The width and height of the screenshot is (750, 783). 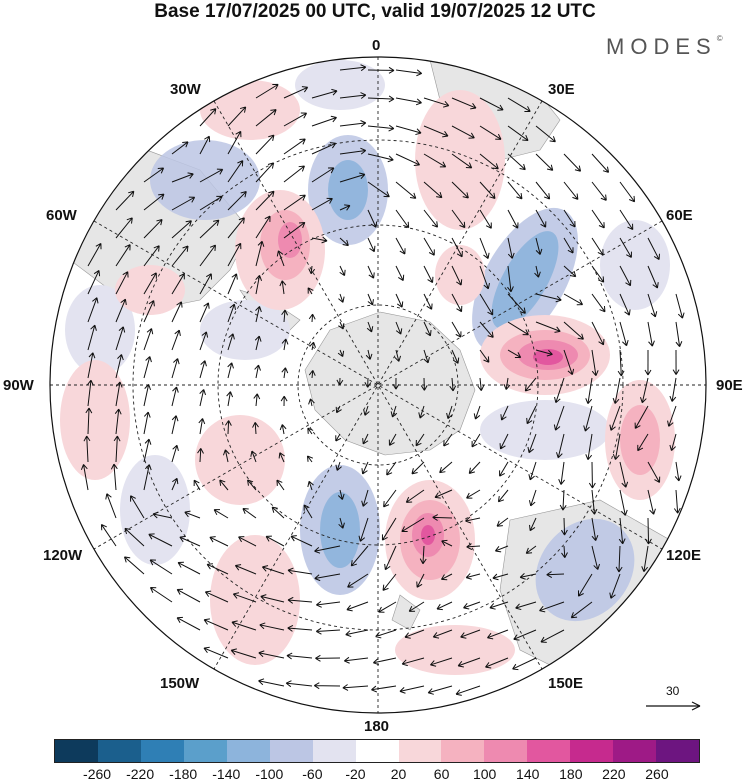 I want to click on colorbar-tick-label: -20, so click(x=355, y=774).